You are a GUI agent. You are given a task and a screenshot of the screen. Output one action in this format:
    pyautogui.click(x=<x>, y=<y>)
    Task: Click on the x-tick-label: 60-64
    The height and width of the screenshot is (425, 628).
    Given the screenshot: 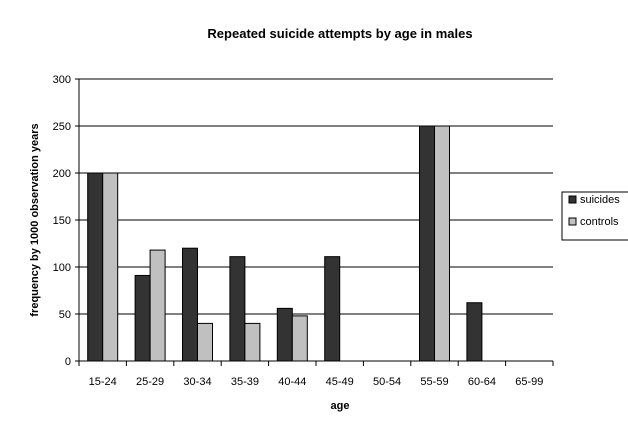 What is the action you would take?
    pyautogui.click(x=482, y=382)
    